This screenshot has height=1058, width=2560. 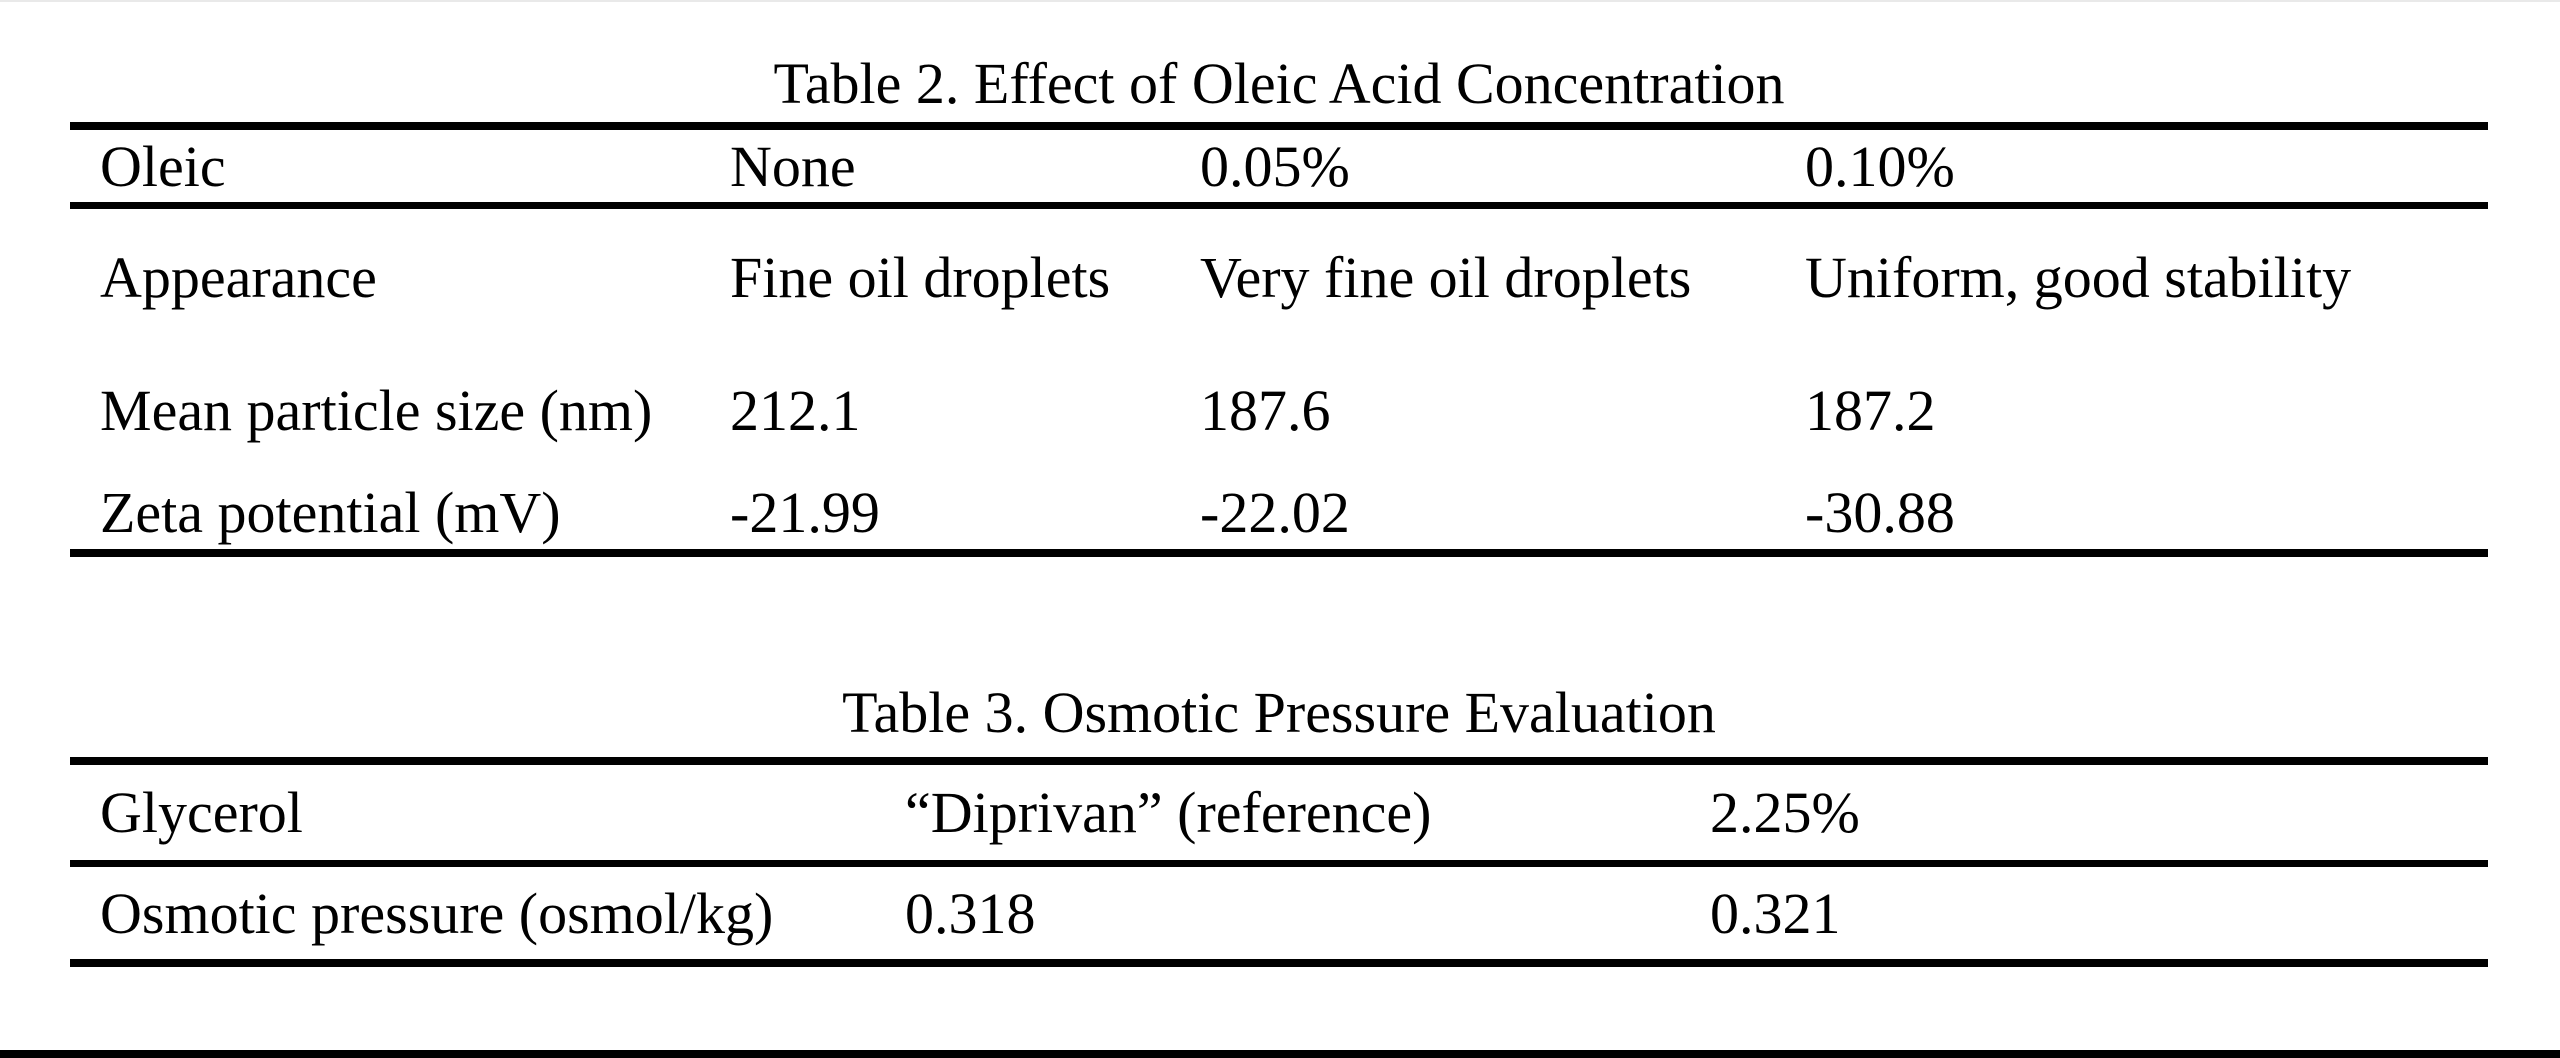 What do you see at coordinates (2131, 167) in the screenshot?
I see `table-cell: 0.10%` at bounding box center [2131, 167].